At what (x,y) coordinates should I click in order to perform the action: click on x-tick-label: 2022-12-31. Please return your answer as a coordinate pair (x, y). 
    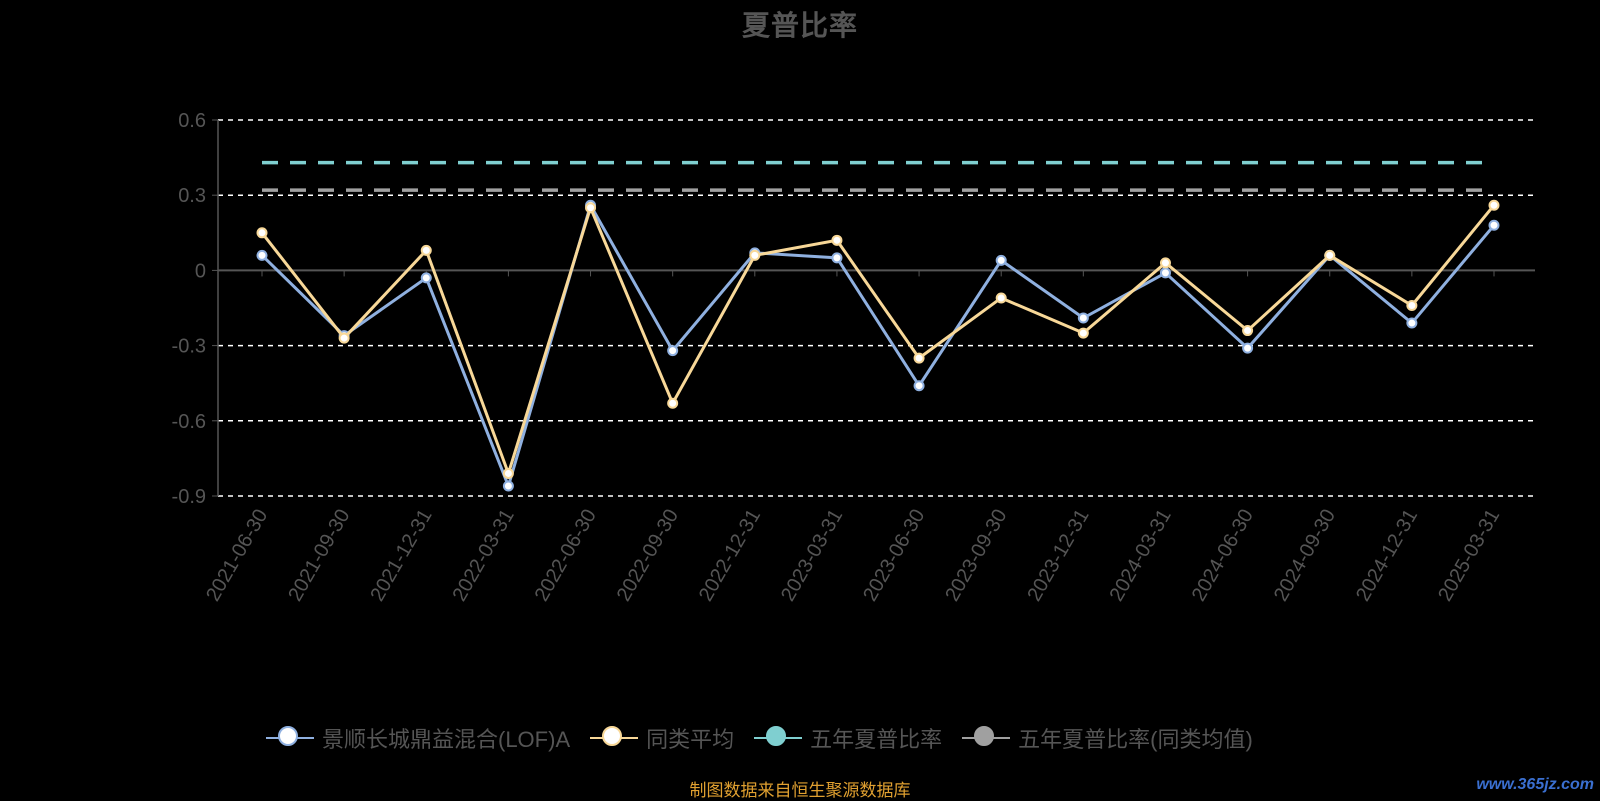
    Looking at the image, I should click on (730, 556).